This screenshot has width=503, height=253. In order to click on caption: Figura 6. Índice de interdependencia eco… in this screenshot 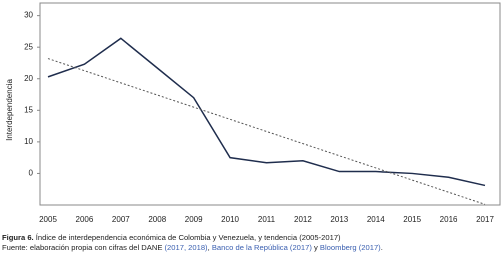, I will do `click(171, 237)`.